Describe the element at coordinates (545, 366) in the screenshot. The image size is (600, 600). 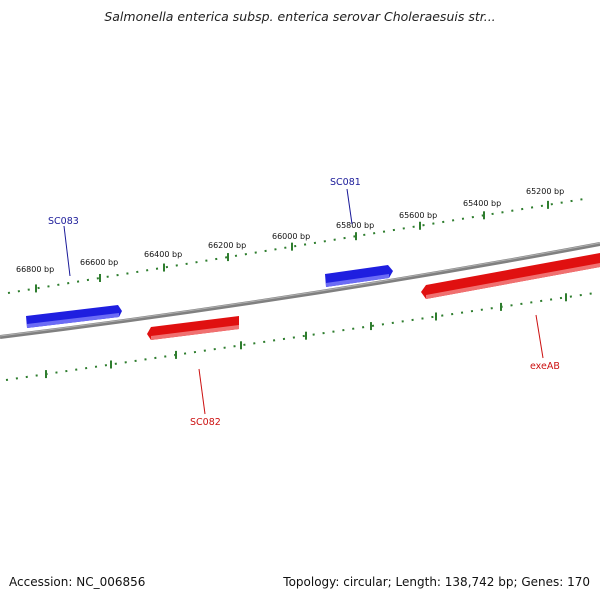
I see `gene-label-exeAB: exeAB` at that location.